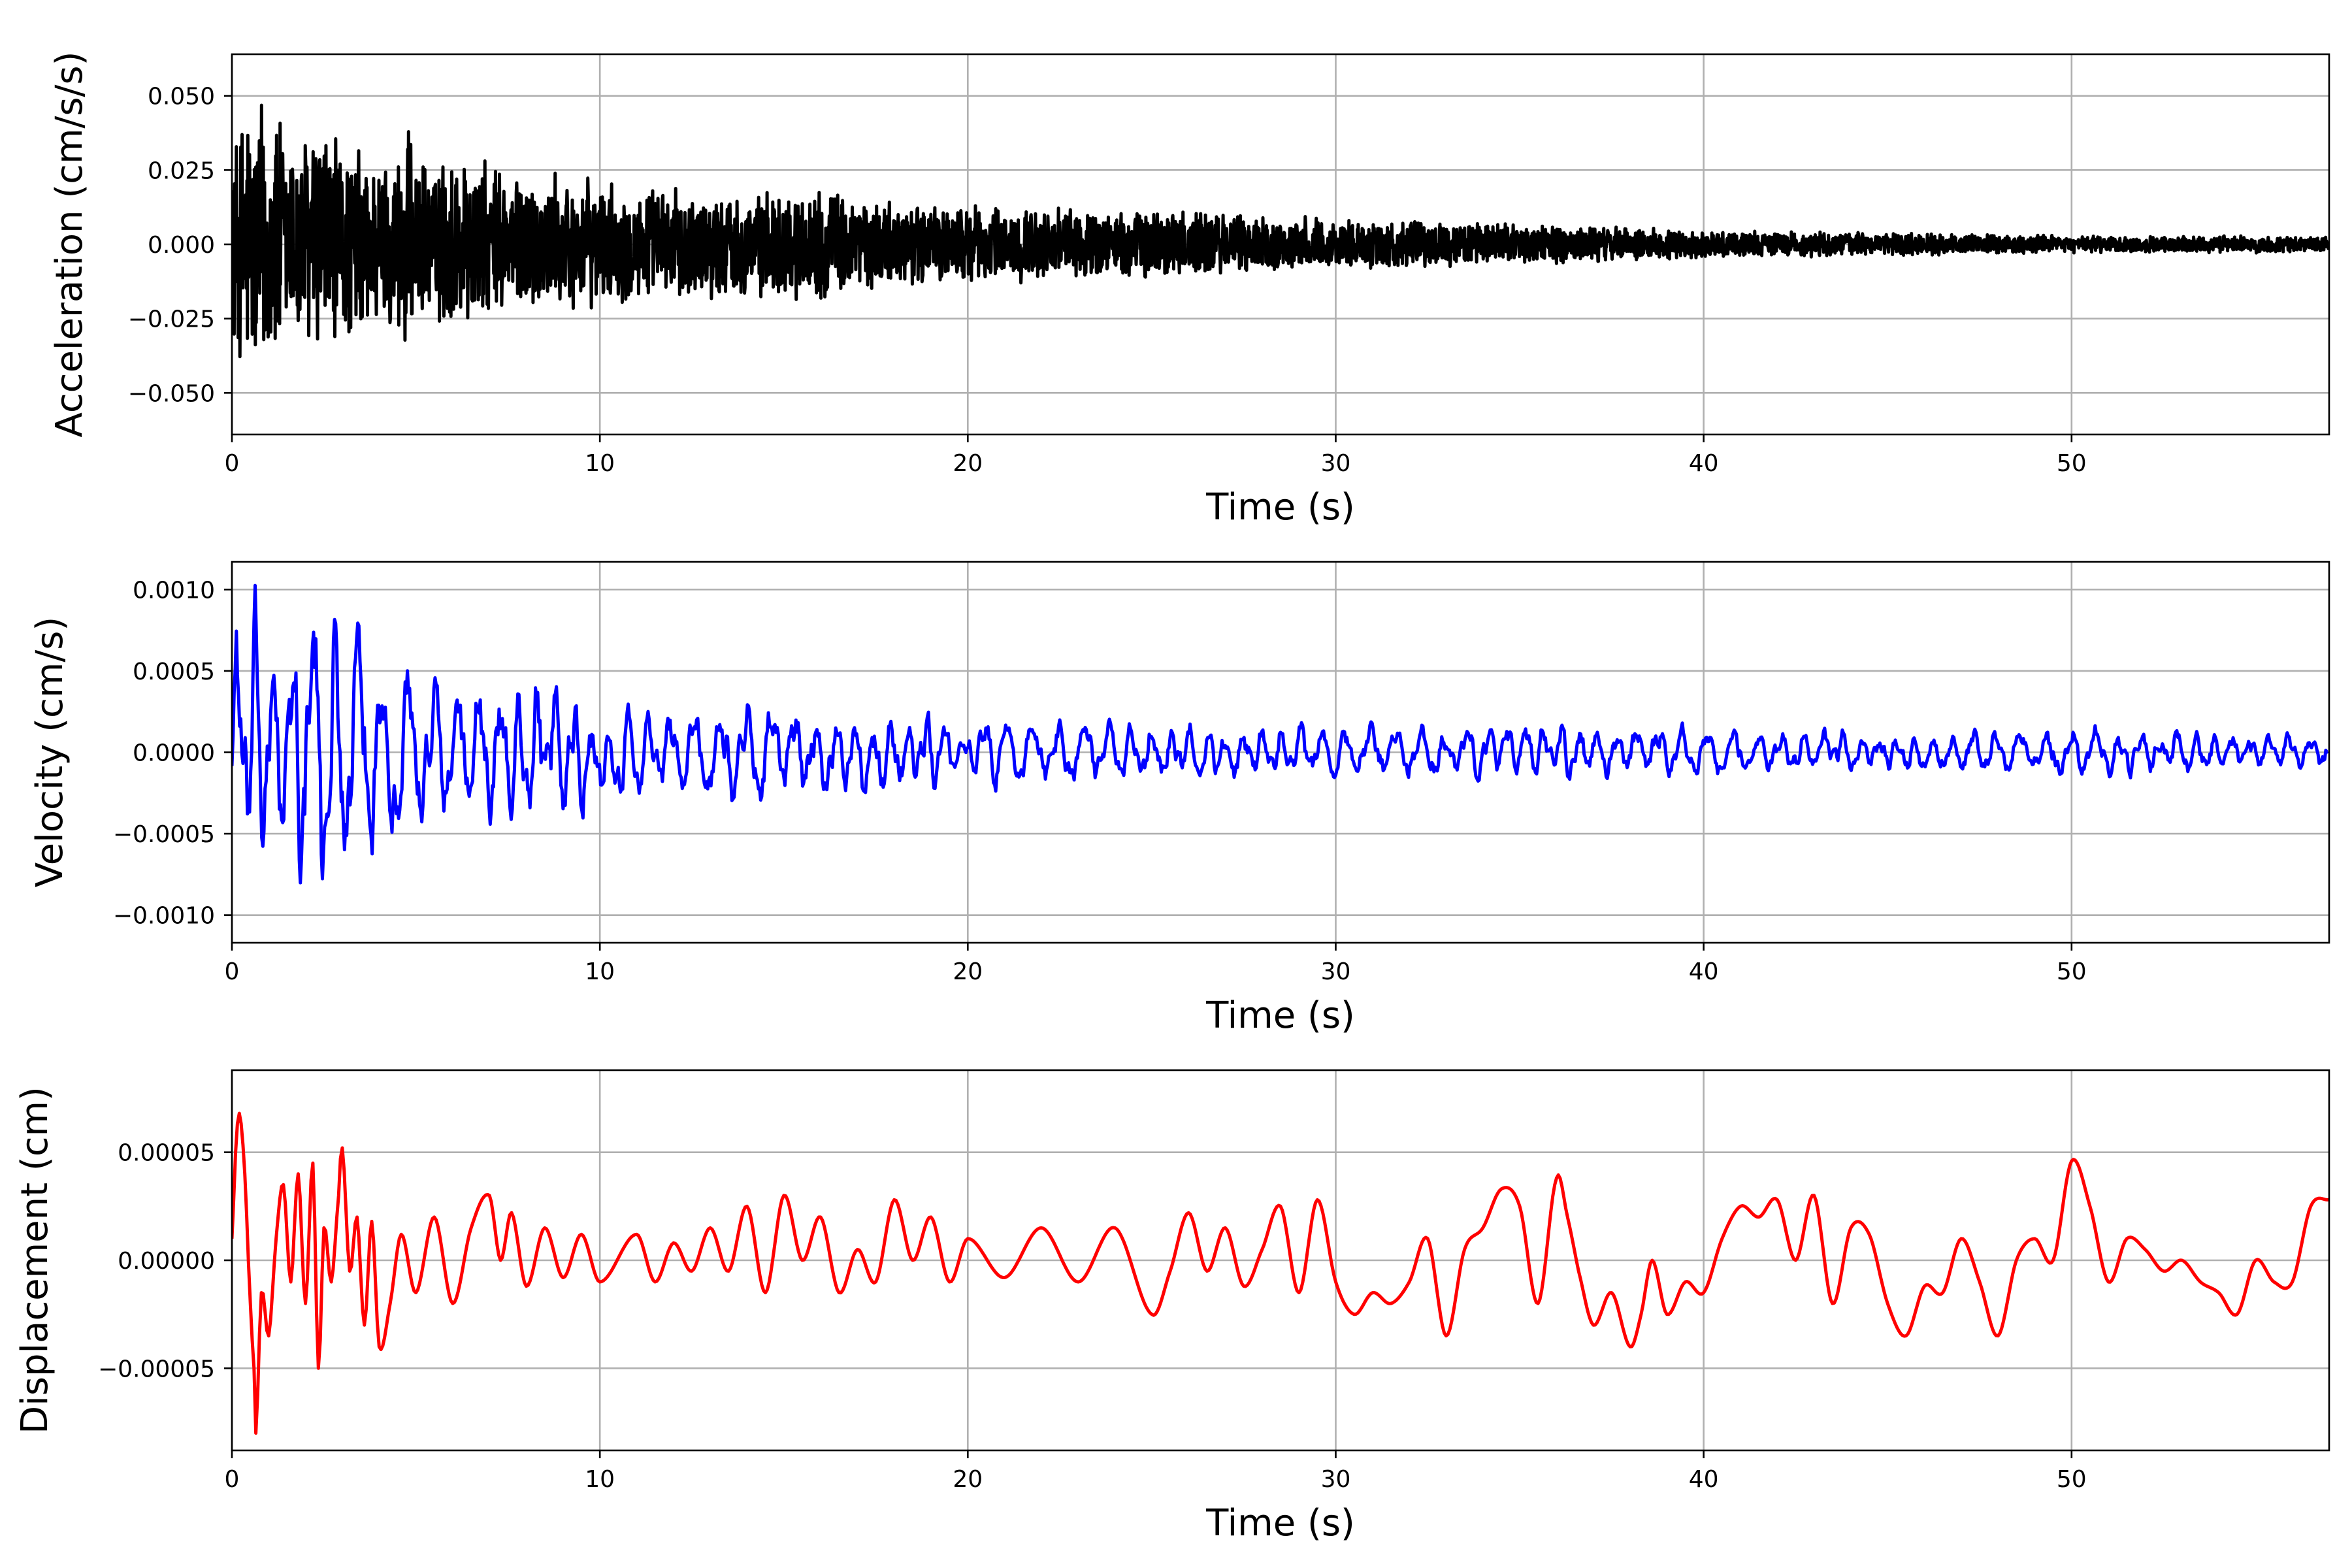  I want to click on displacement-xtick-label-5: 50, so click(2072, 1479).